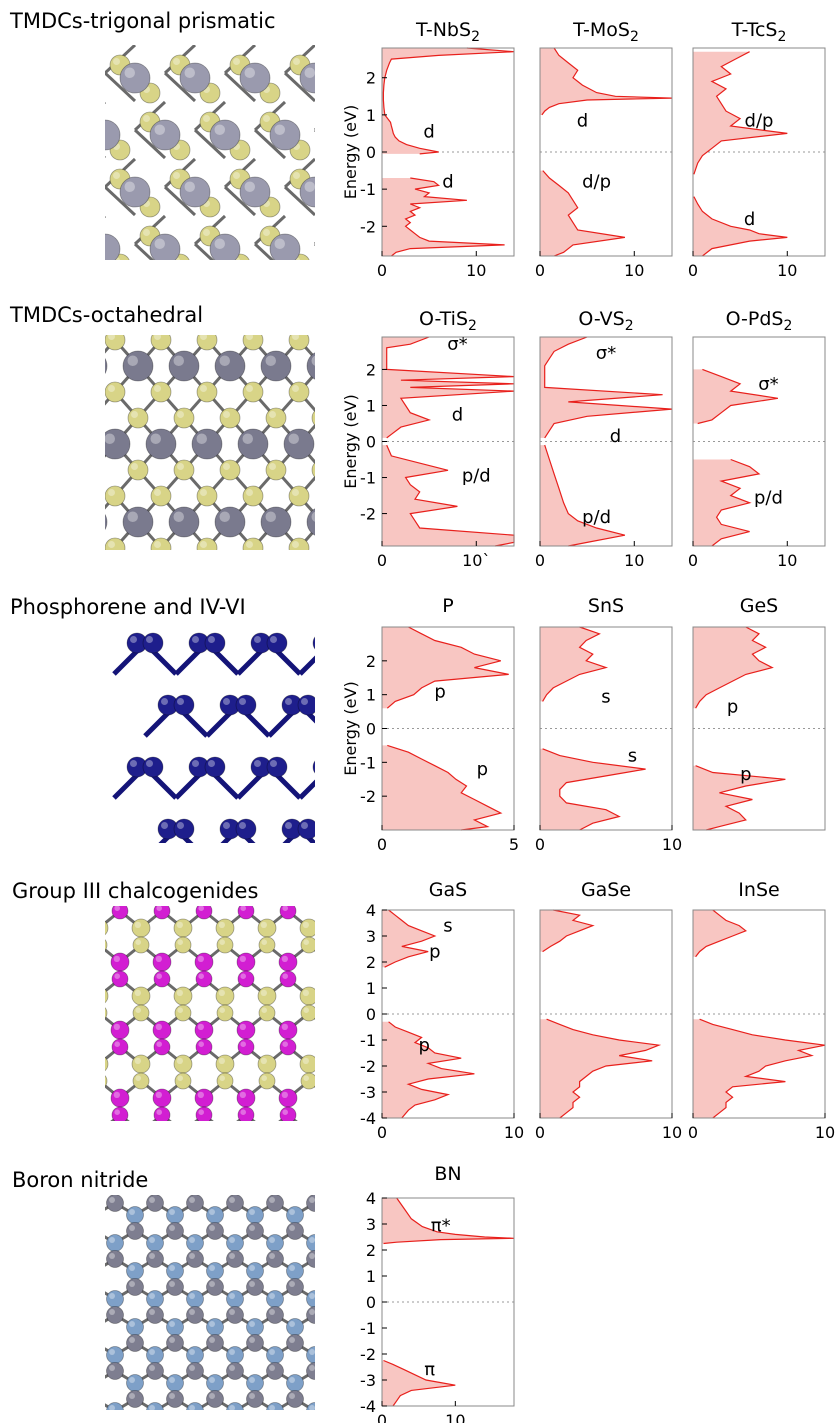 This screenshot has height=1423, width=836. Describe the element at coordinates (514, 1132) in the screenshot. I see `x-tick-label: 10` at that location.